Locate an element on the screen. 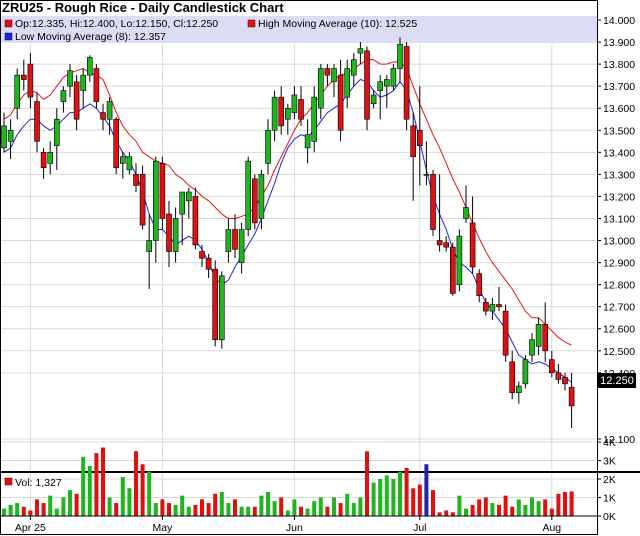 The width and height of the screenshot is (640, 536). ohlc-marker is located at coordinates (8, 23).